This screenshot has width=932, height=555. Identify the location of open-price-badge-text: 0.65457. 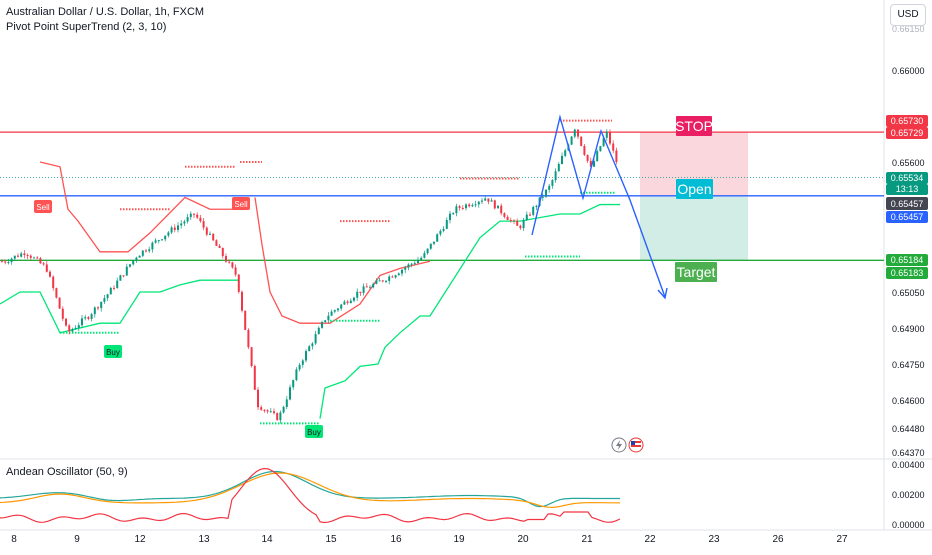
(907, 217).